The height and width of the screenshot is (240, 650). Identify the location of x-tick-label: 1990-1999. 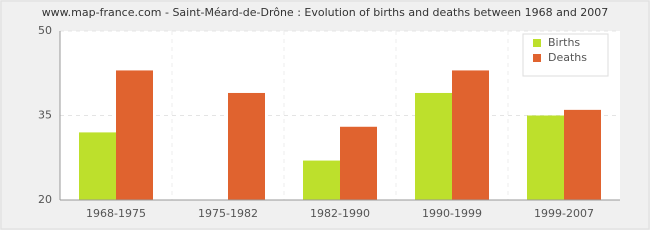
(452, 213).